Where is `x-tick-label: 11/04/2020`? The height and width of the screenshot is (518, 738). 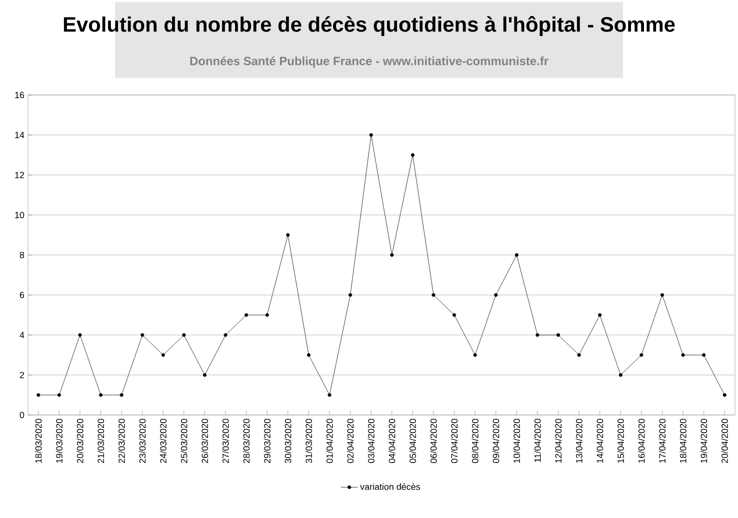 x-tick-label: 11/04/2020 is located at coordinates (537, 440).